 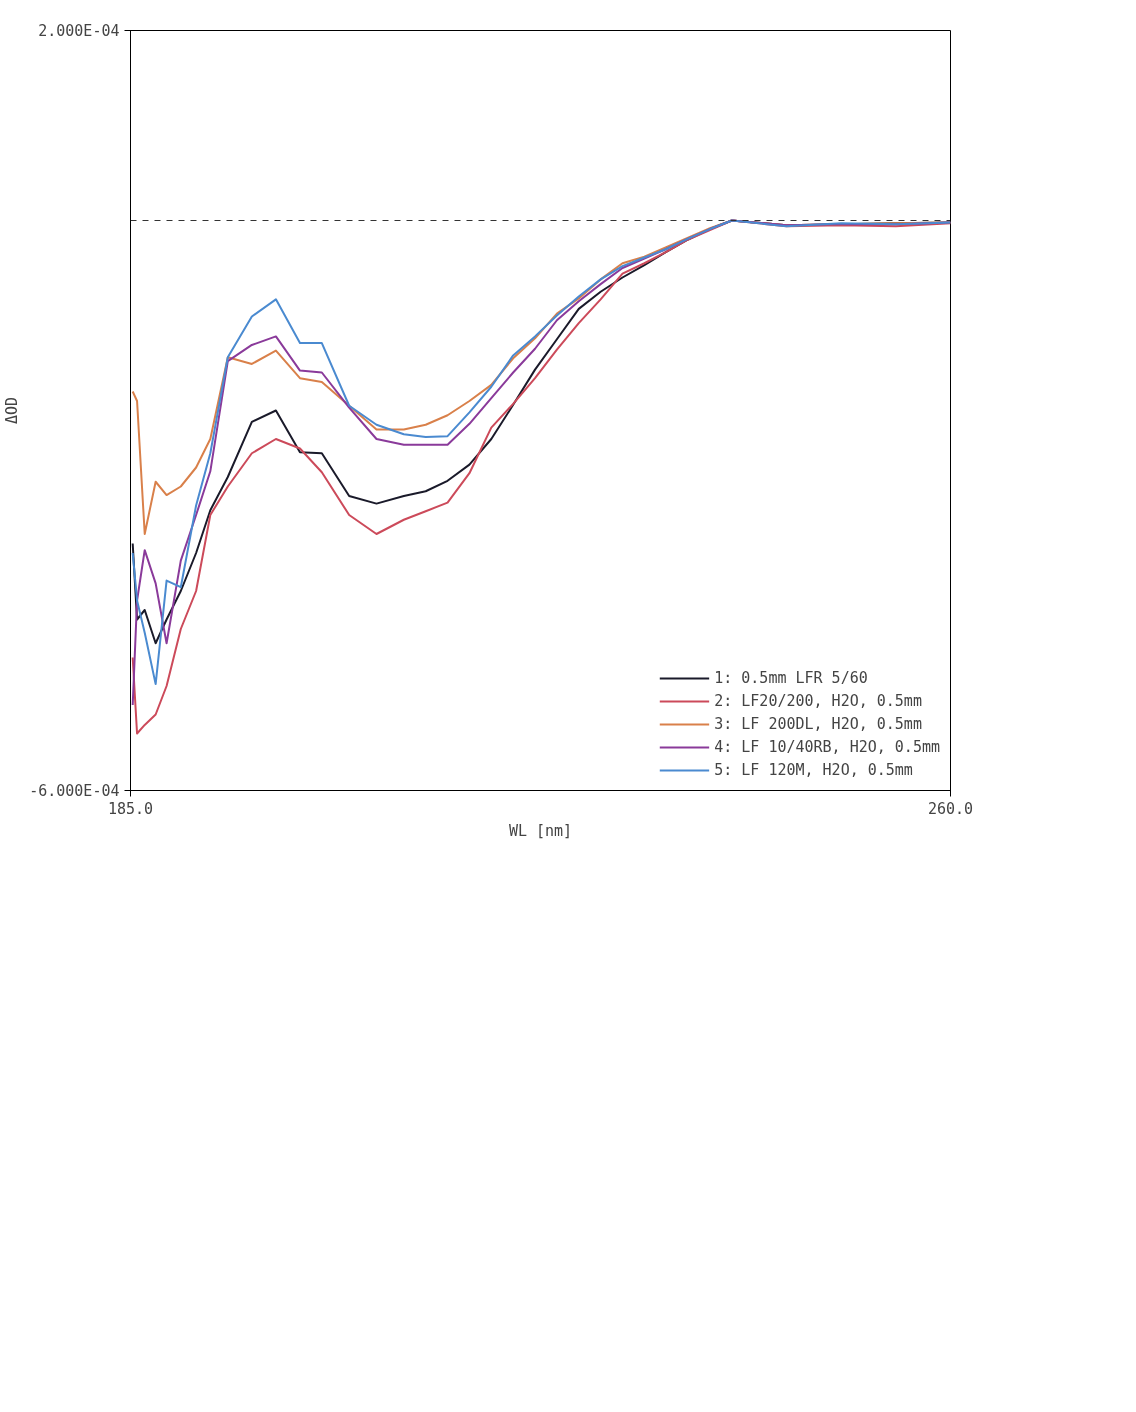 I want to click on legend-label: 4: LF 10/40RB, H2O, 0.5mm, so click(x=827, y=747).